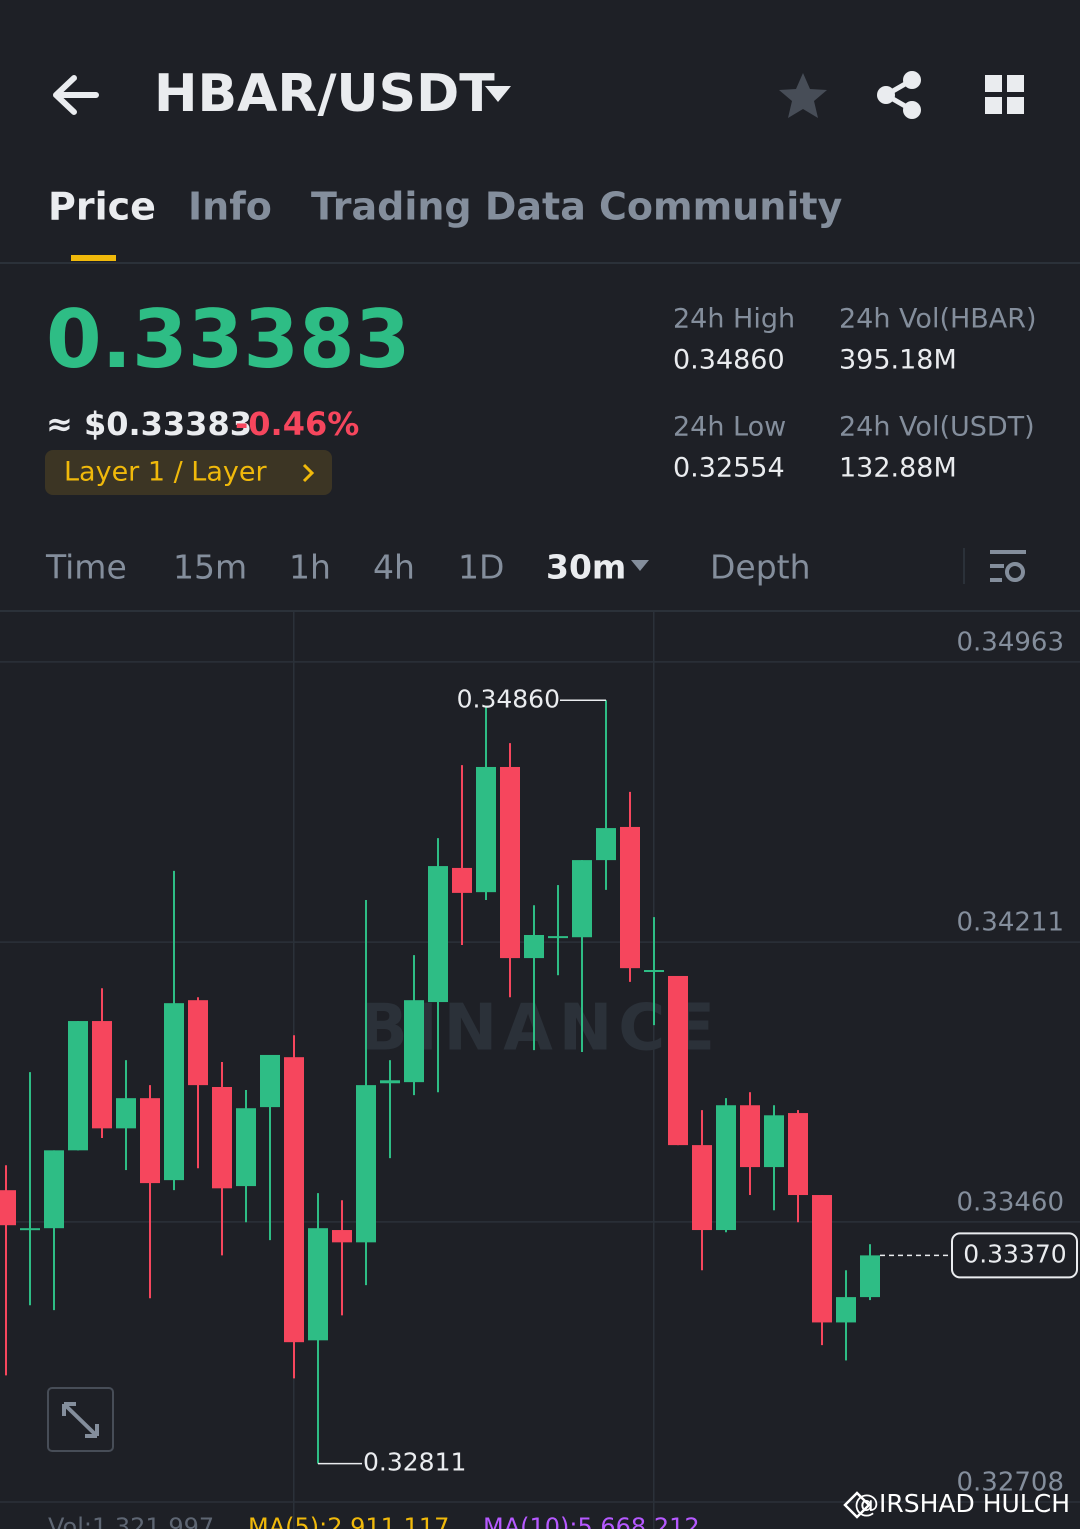 This screenshot has height=1529, width=1080. I want to click on stat-label: 24h Vol(HBAR), so click(938, 319).